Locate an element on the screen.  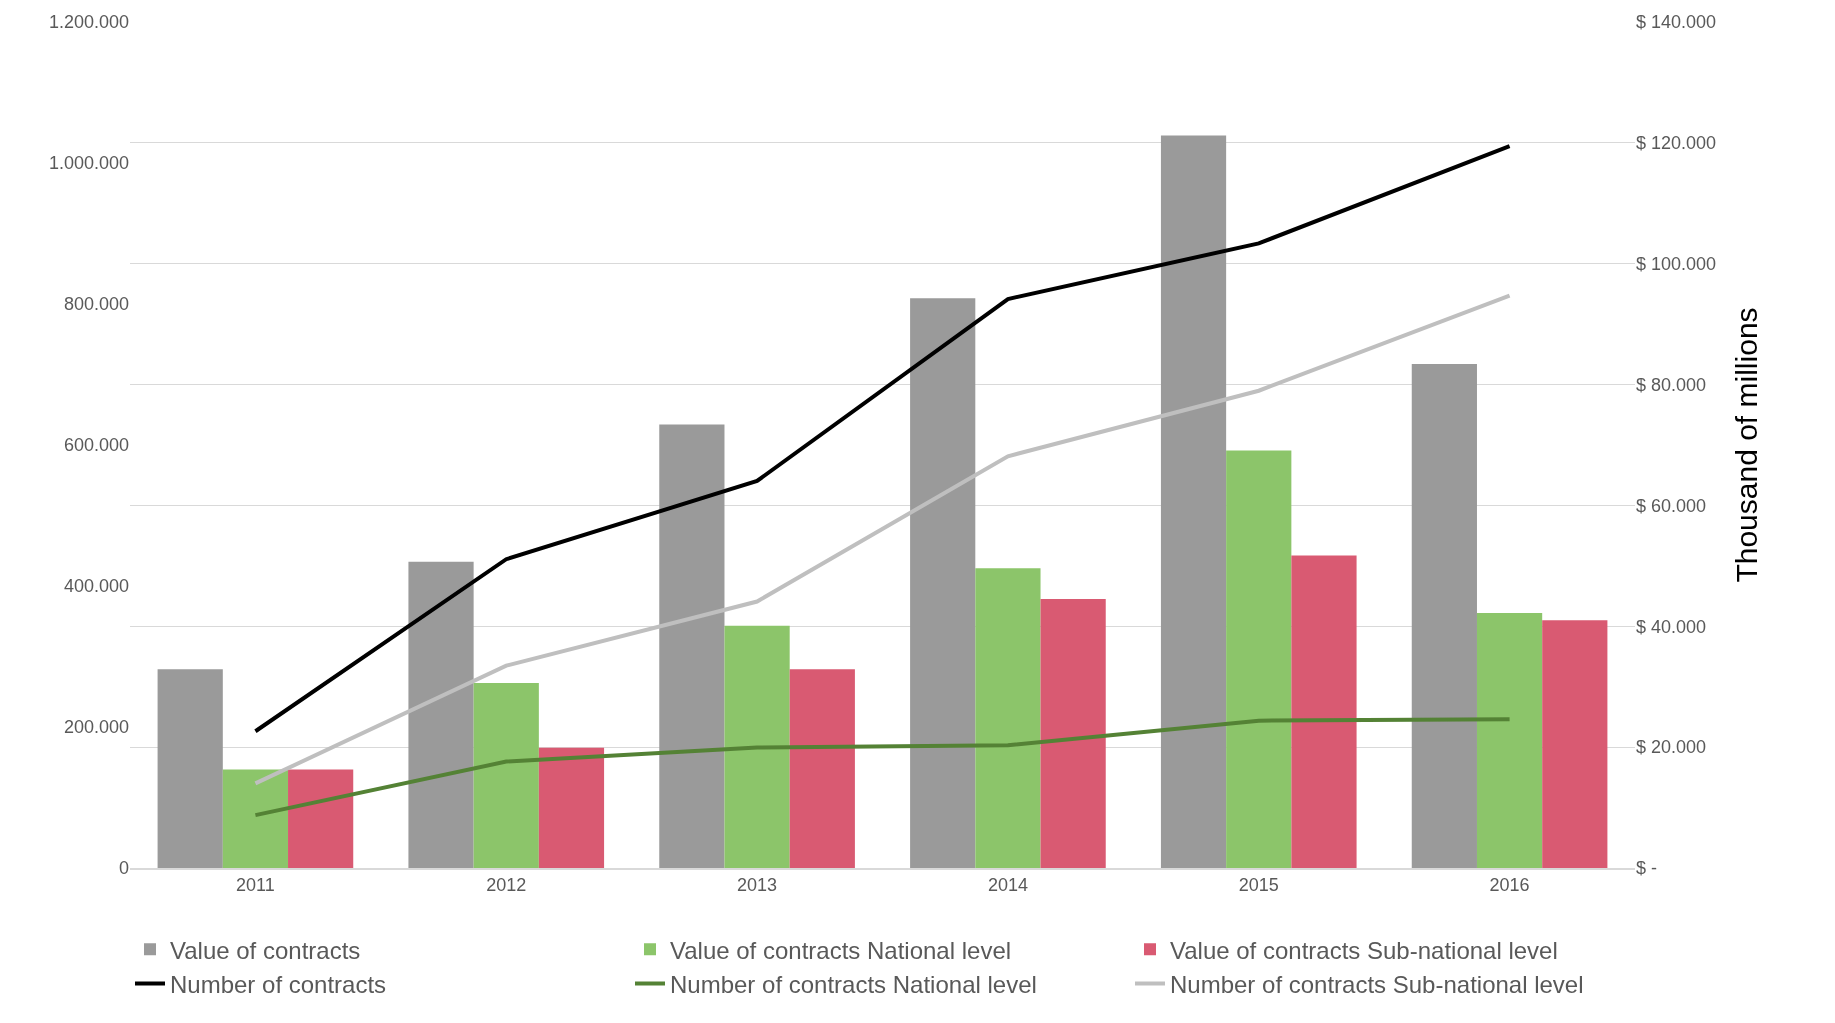
legend-label: Value of contracts Sub-national level is located at coordinates (1364, 950).